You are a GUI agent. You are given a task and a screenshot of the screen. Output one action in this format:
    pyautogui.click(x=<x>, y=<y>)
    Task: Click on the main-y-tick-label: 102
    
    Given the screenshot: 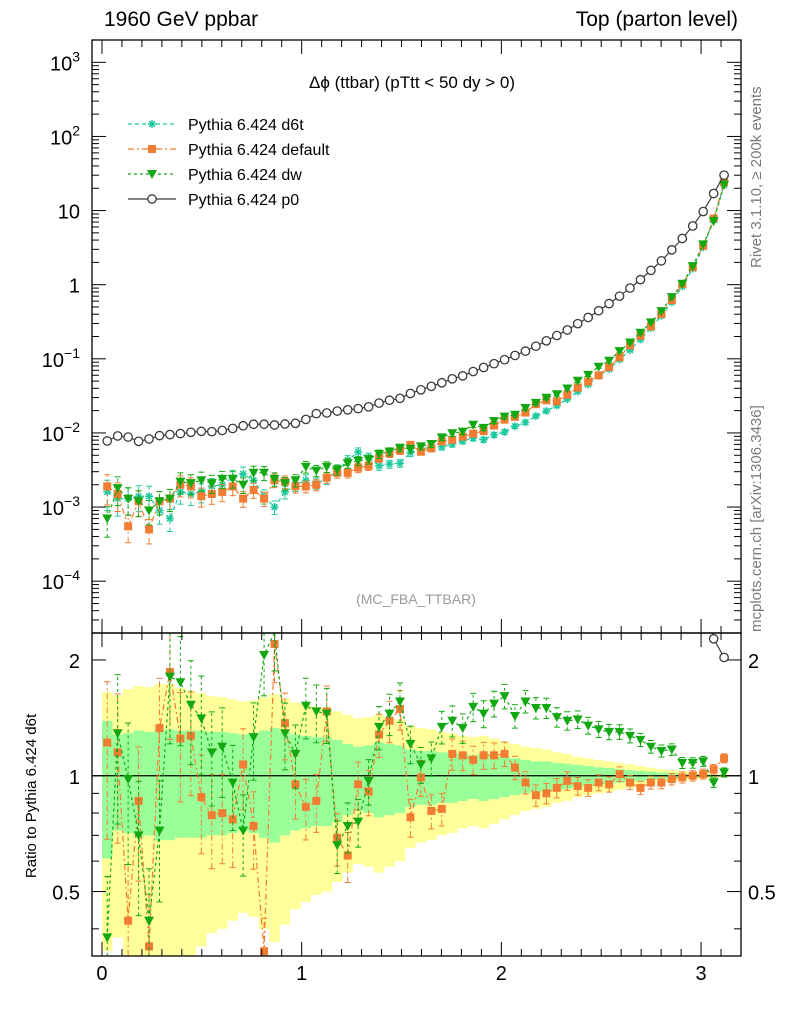 What is the action you would take?
    pyautogui.click(x=65, y=135)
    